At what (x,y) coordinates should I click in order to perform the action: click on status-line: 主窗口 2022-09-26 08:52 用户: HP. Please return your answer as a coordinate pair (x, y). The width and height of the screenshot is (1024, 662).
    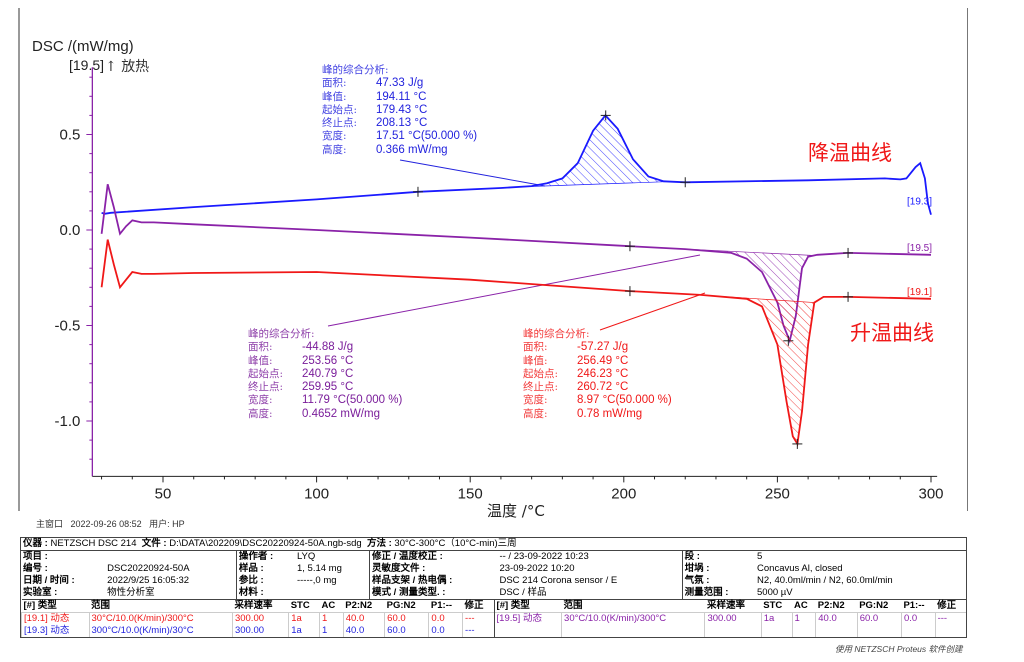
    Looking at the image, I should click on (110, 523).